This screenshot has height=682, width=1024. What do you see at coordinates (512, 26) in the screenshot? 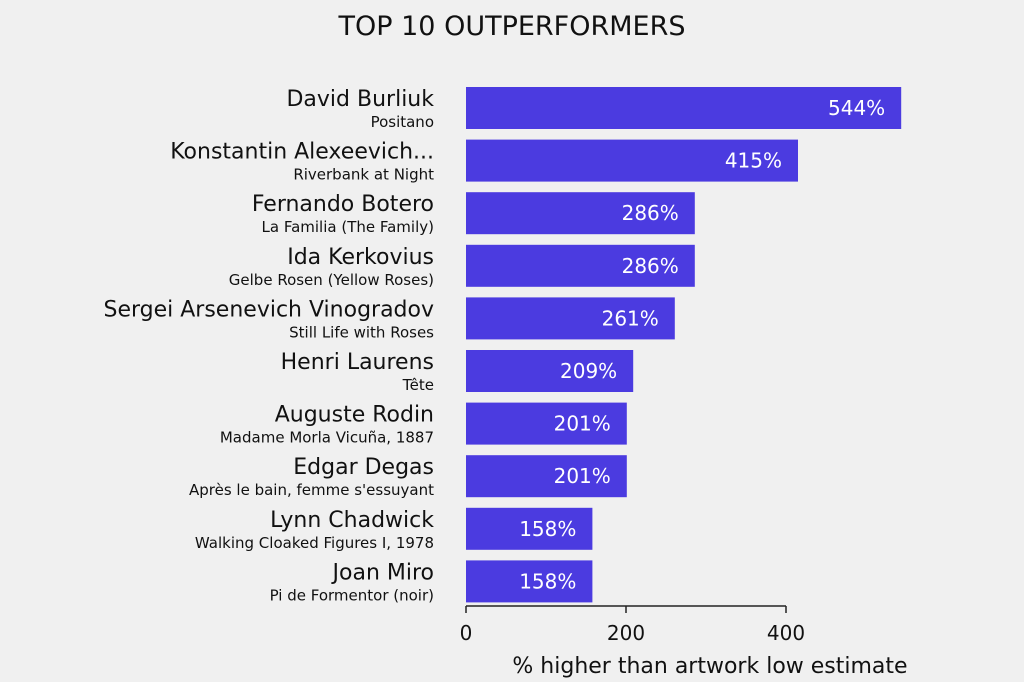
I see `chart-title: TOP 10 OUTPERFORMERS` at bounding box center [512, 26].